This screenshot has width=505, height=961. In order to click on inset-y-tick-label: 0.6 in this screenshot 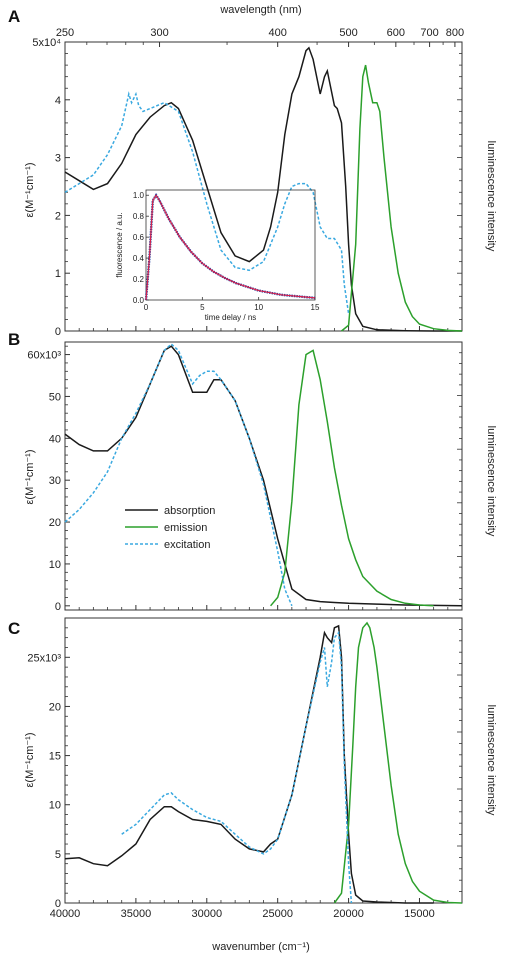, I will do `click(139, 237)`.